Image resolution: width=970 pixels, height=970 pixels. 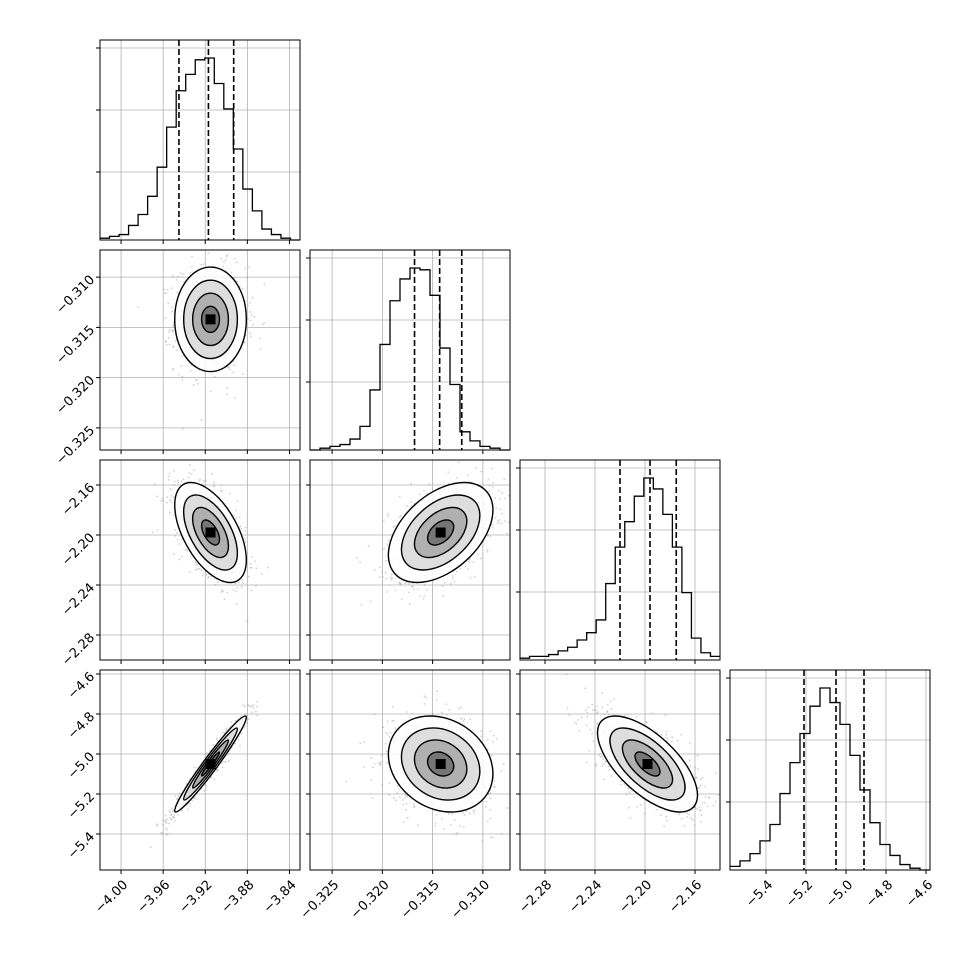 What do you see at coordinates (618, 561) in the screenshot?
I see `histogram-panel-p2` at bounding box center [618, 561].